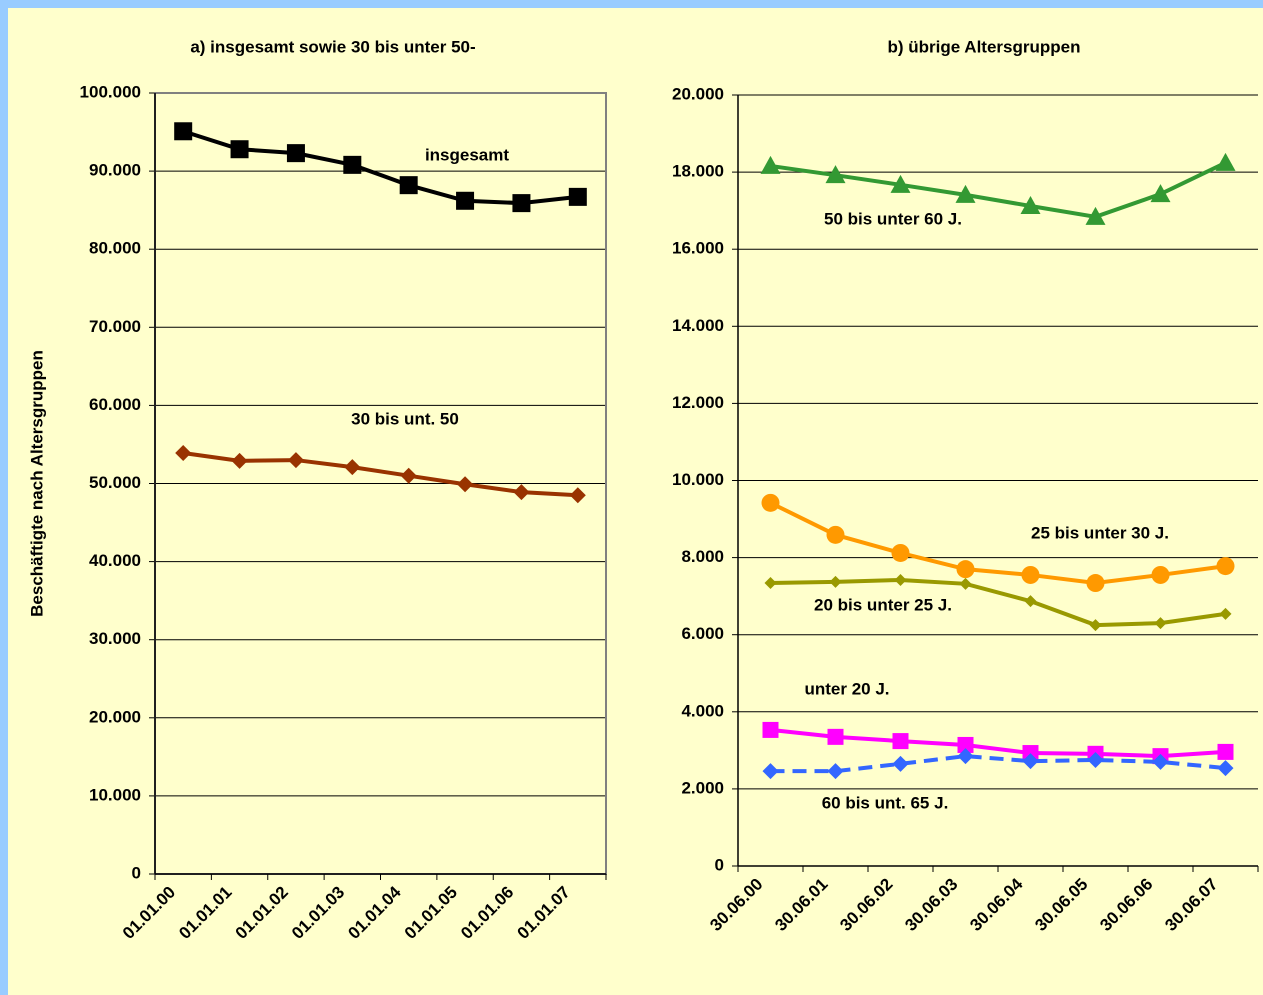 The image size is (1263, 995). What do you see at coordinates (115, 170) in the screenshot?
I see `y-tick-label: 90.000` at bounding box center [115, 170].